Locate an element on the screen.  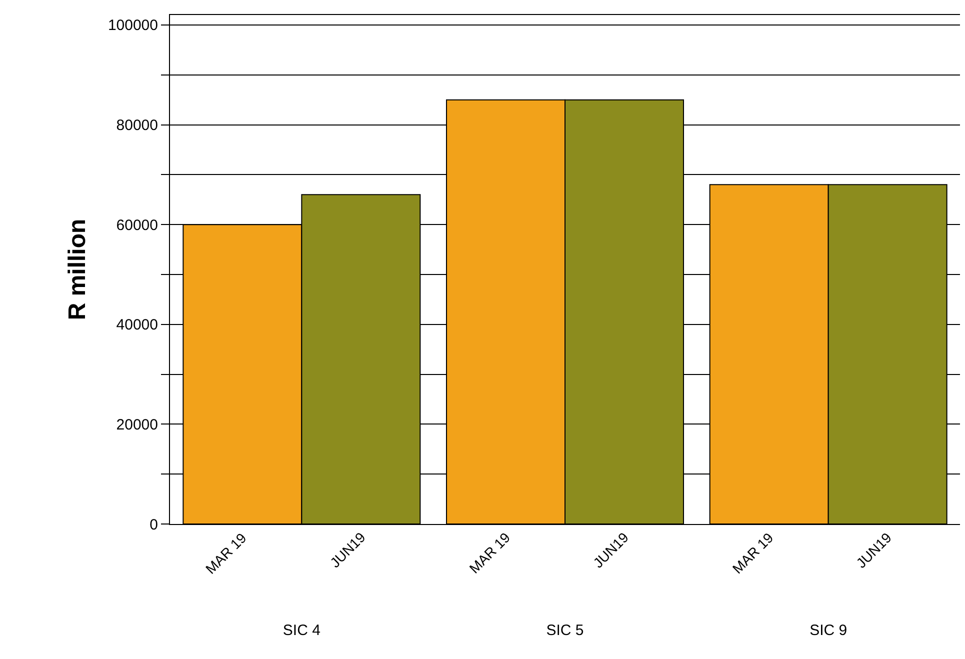
y-tick-label: 20000 is located at coordinates (137, 425).